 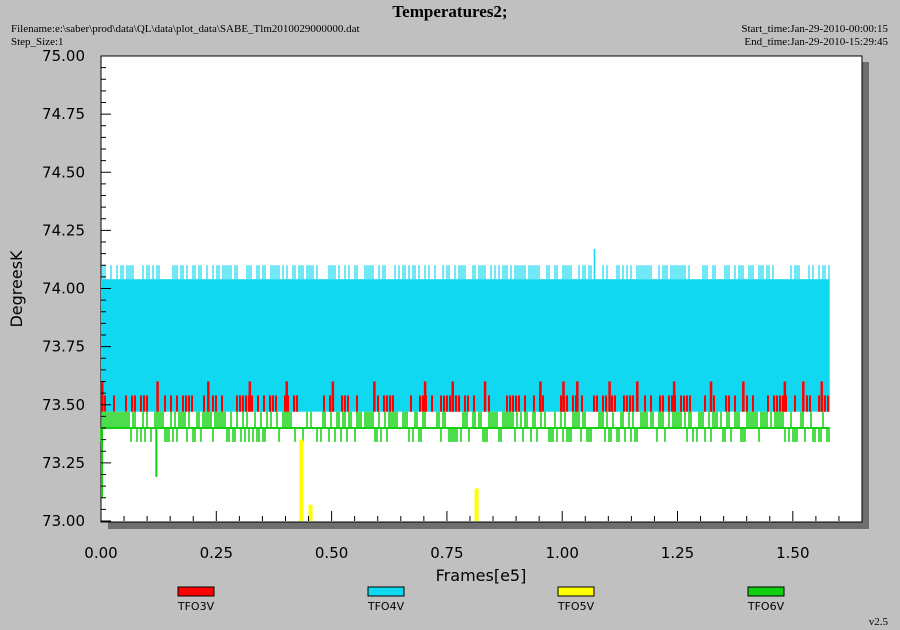 What do you see at coordinates (878, 622) in the screenshot?
I see `version-label: v2.5` at bounding box center [878, 622].